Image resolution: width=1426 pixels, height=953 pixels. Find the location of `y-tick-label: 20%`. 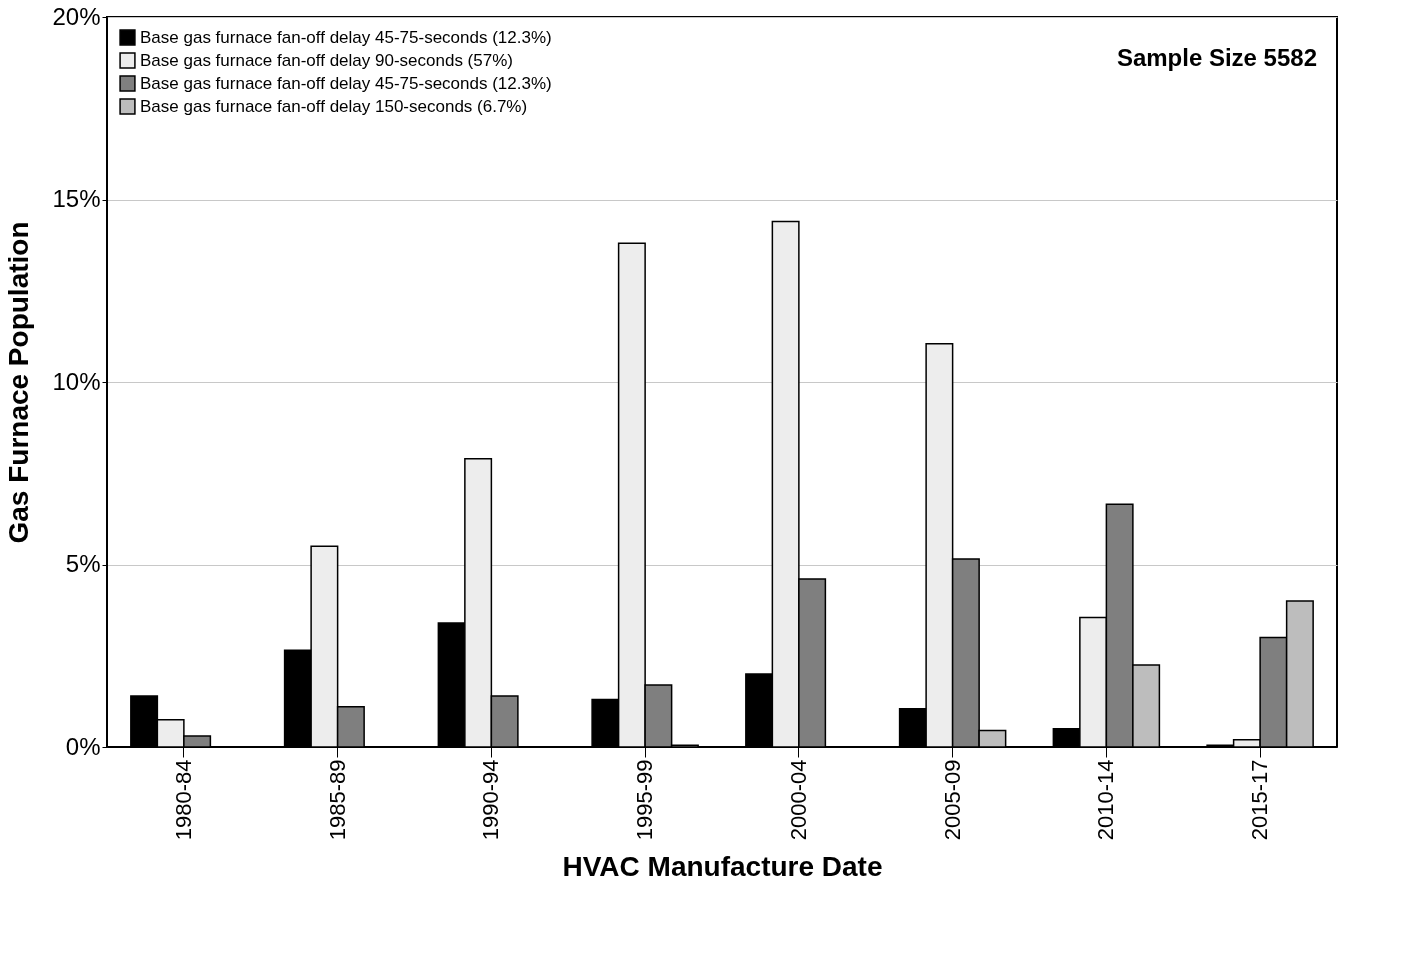

y-tick-label: 20% is located at coordinates (76, 16).